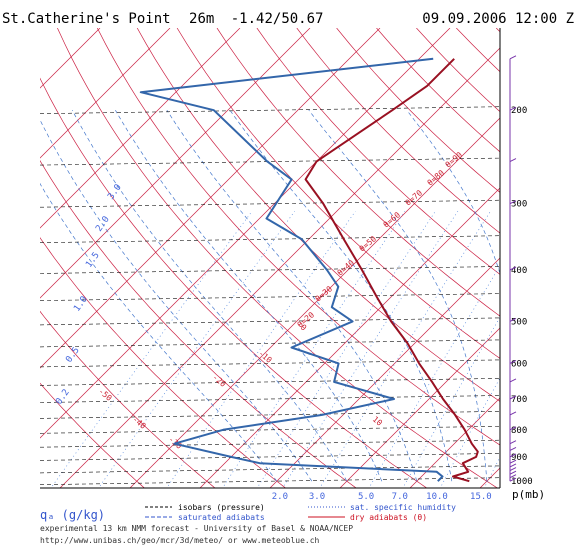 The height and width of the screenshot is (547, 576). What do you see at coordinates (277, 19) in the screenshot?
I see `station-coords: -1.42/50.67` at bounding box center [277, 19].